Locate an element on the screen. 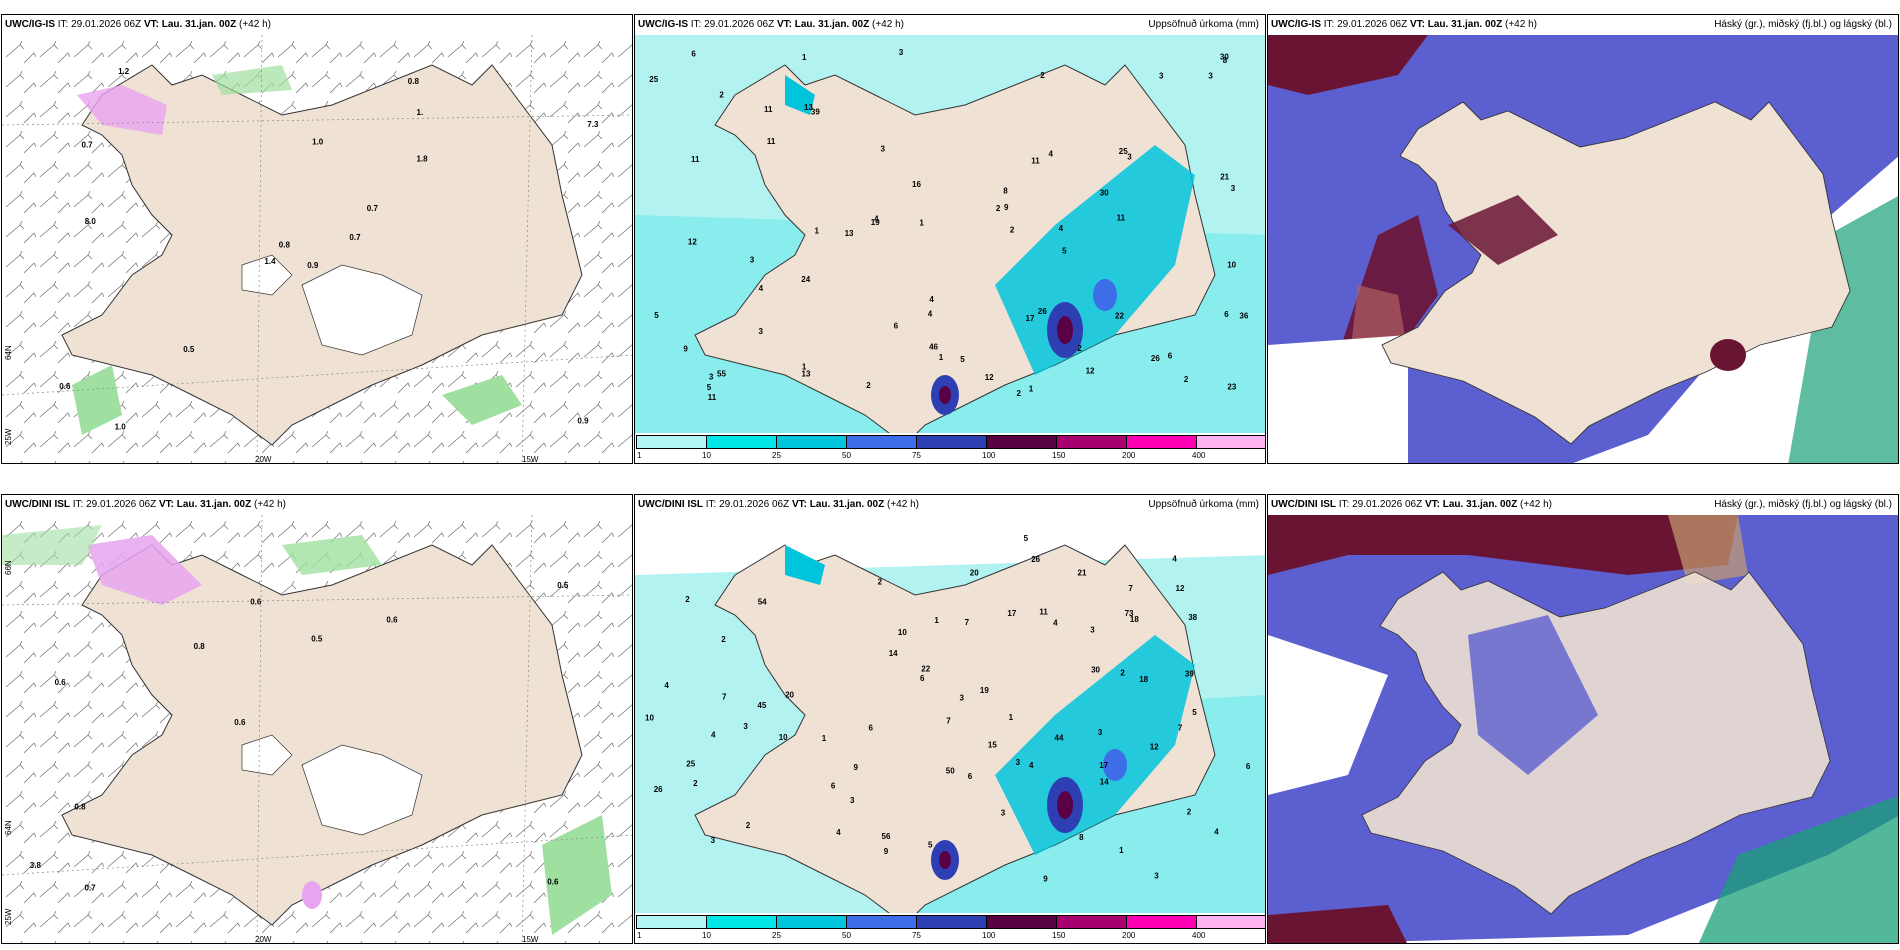 The image size is (1900, 950). colorbar-tick: 1 is located at coordinates (639, 935).